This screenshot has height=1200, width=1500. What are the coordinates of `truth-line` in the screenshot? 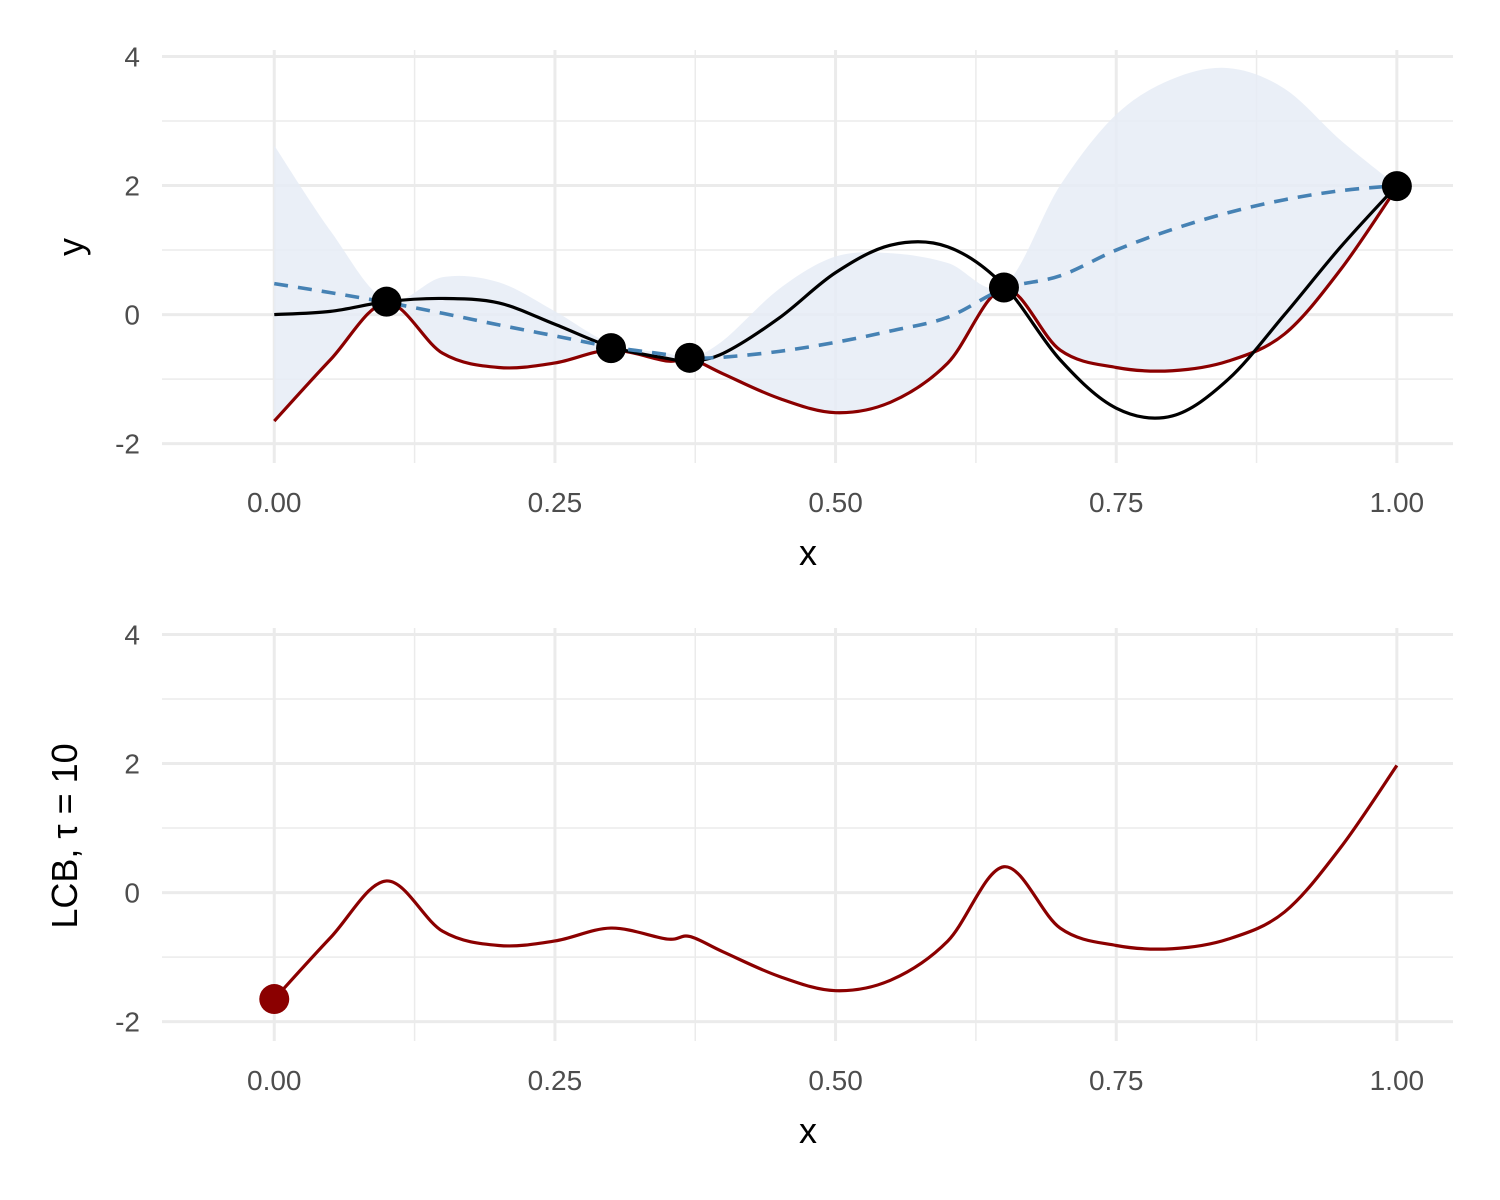 It's located at (836, 302).